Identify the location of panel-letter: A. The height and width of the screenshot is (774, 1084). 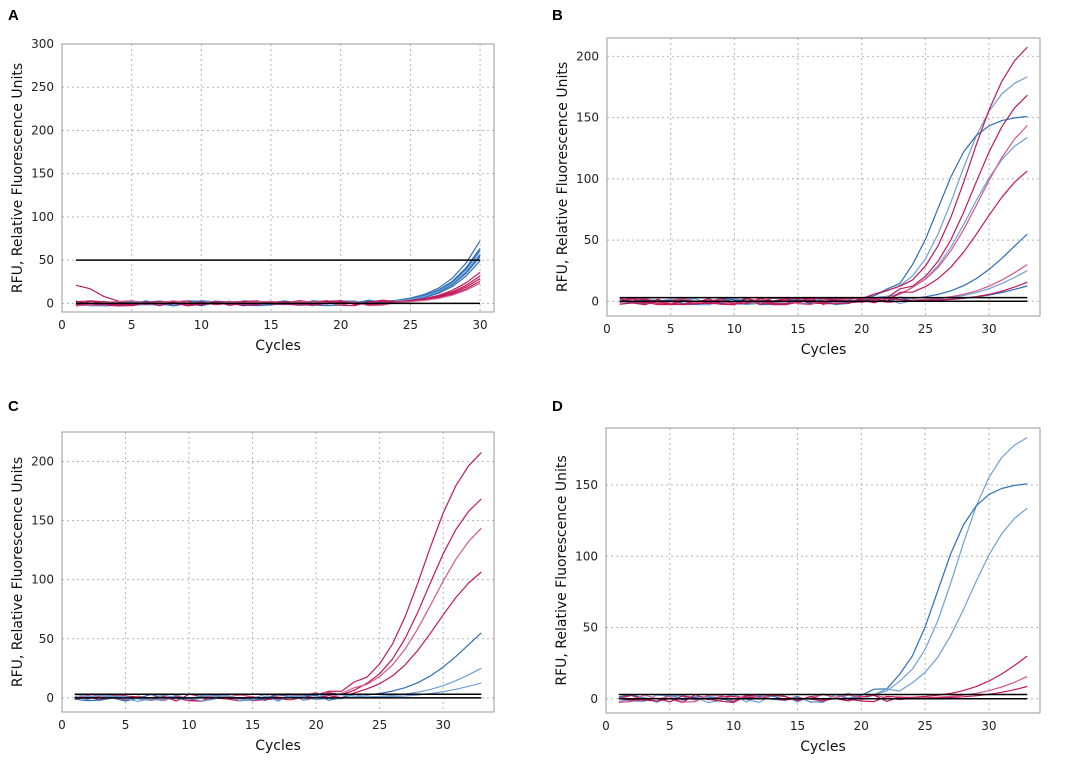
(13, 15).